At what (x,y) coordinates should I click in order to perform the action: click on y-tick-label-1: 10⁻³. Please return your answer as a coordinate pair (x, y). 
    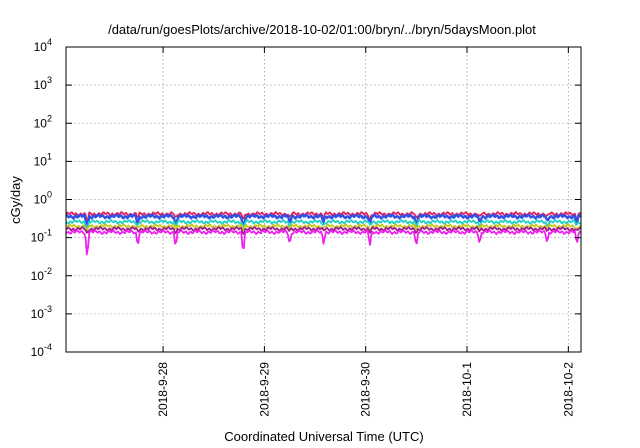
    Looking at the image, I should click on (41, 312).